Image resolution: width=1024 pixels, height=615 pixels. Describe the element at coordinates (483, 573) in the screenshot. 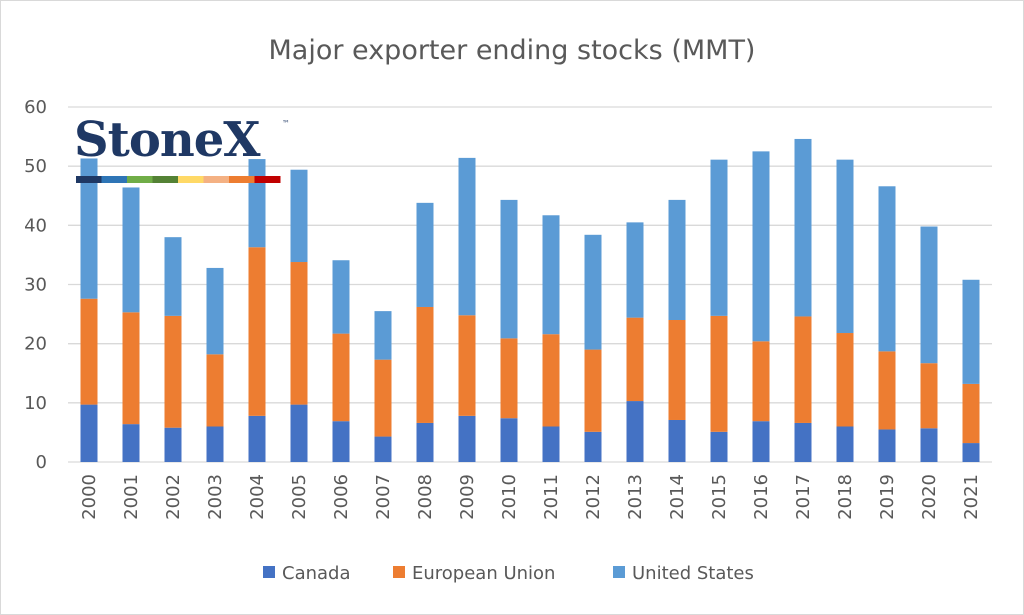

I see `legend-label: European Union` at that location.